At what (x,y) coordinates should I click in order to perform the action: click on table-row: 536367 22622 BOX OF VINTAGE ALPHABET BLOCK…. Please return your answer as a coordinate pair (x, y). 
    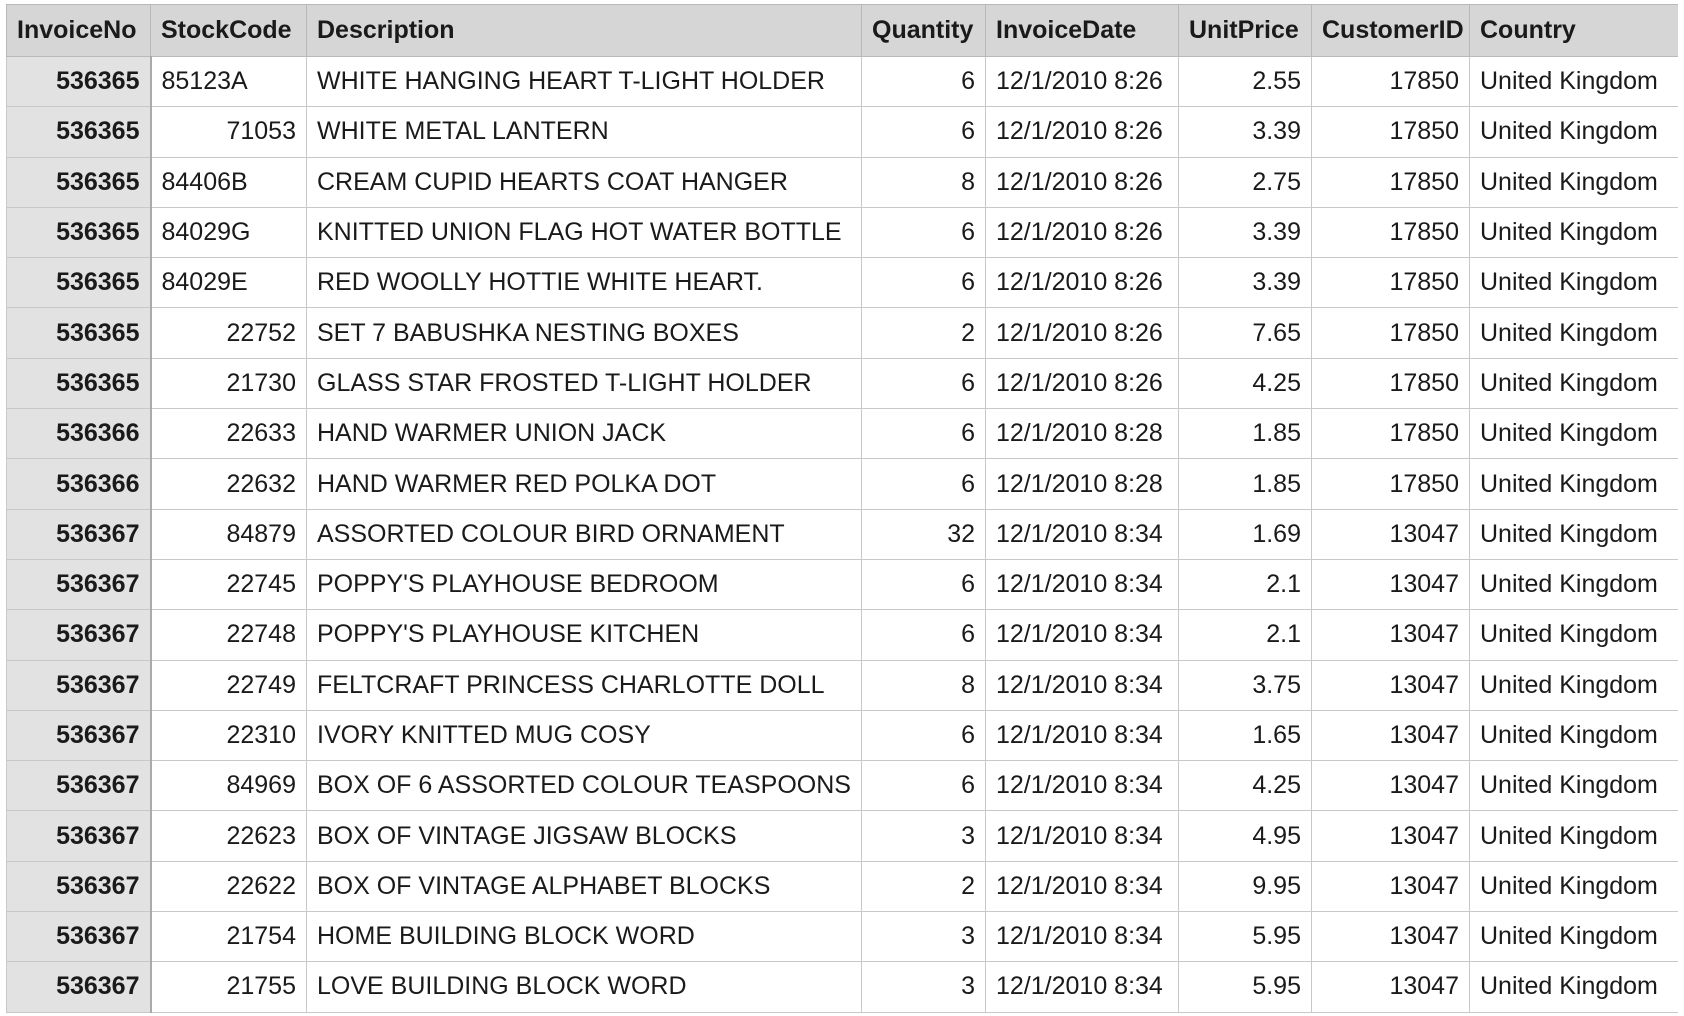
    Looking at the image, I should click on (842, 886).